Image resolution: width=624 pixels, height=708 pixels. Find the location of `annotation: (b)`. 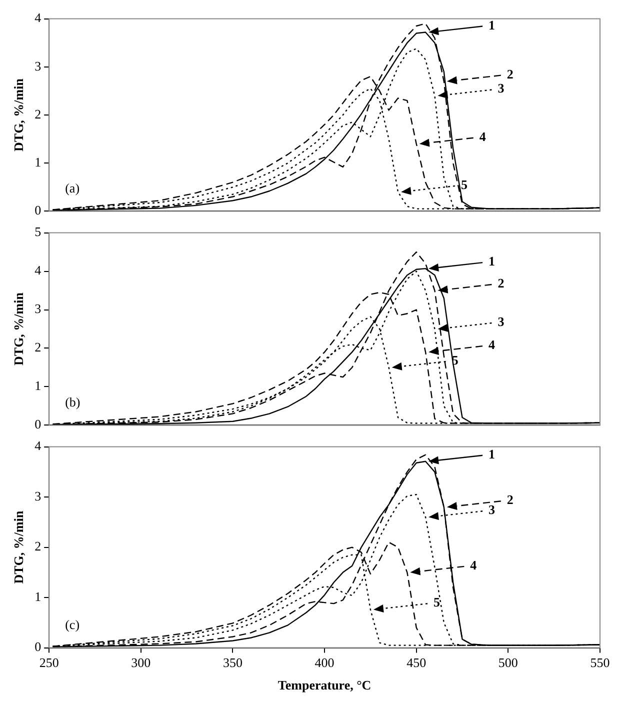

annotation: (b) is located at coordinates (72, 402).